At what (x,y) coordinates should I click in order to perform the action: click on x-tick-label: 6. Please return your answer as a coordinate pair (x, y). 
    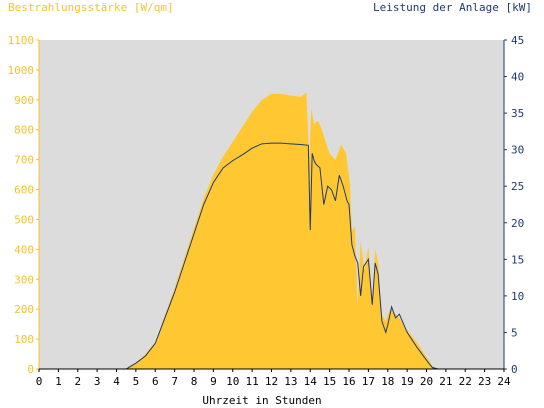
    Looking at the image, I should click on (155, 381).